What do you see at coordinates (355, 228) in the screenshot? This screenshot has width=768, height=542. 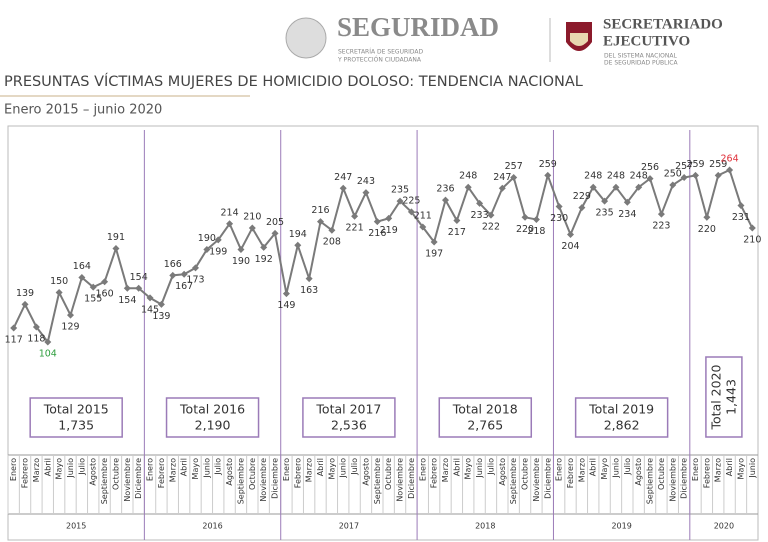 I see `value-label: 221` at bounding box center [355, 228].